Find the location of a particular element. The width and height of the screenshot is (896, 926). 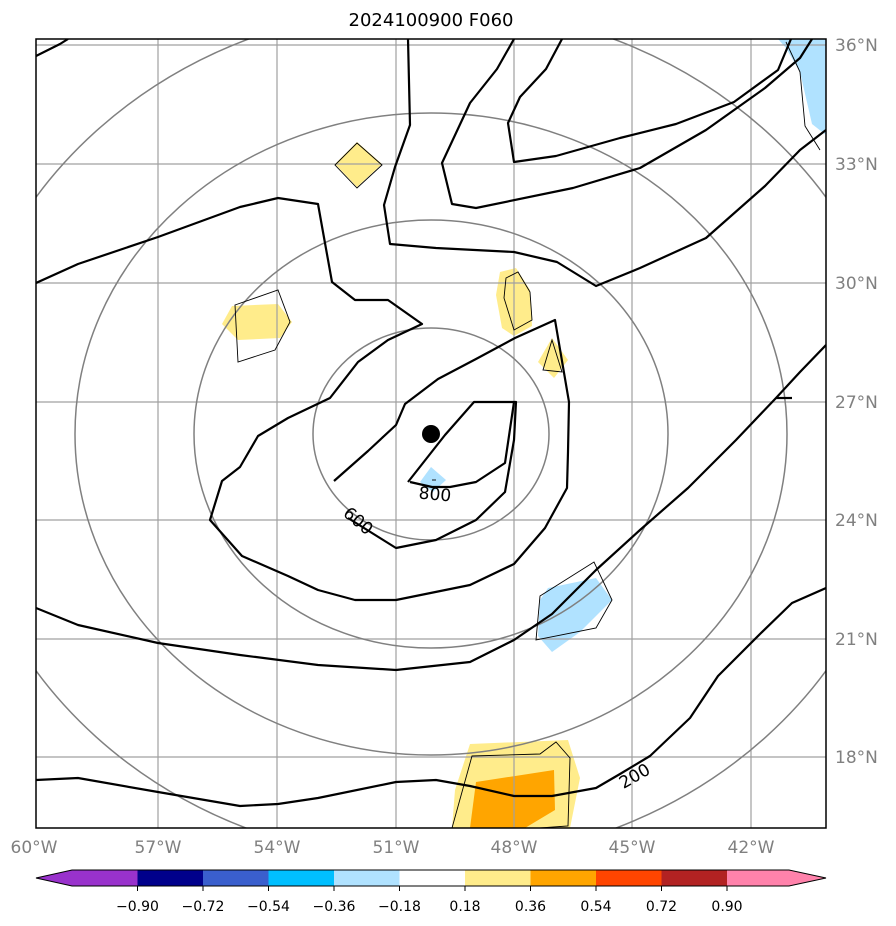

shade-negative-ne is located at coordinates (802, 87).